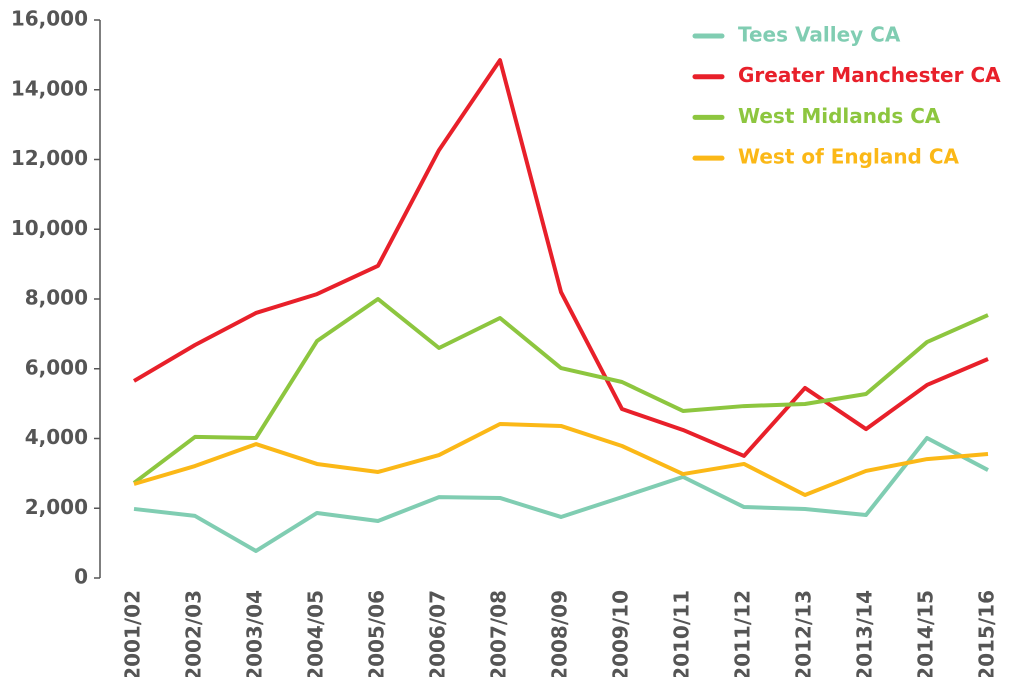  What do you see at coordinates (804, 633) in the screenshot?
I see `x-tick-label: 2012/13` at bounding box center [804, 633].